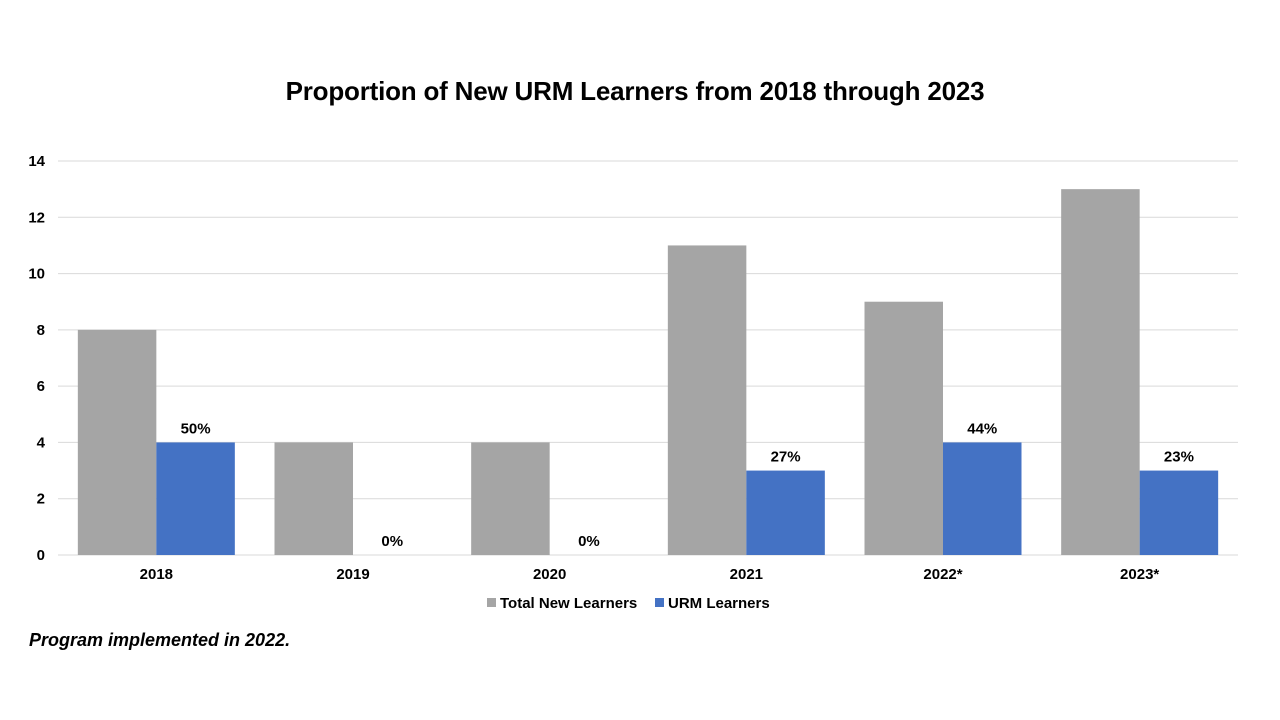  Describe the element at coordinates (1139, 574) in the screenshot. I see `x-tick-label: 2023*` at that location.